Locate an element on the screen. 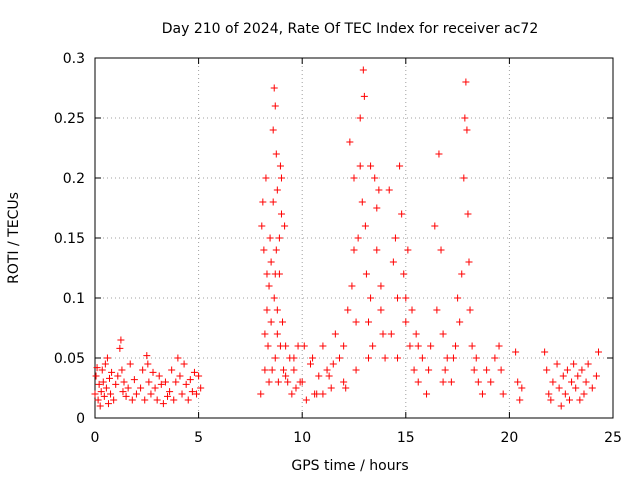 The image size is (640, 480). x-tick-label: 10 is located at coordinates (302, 438).